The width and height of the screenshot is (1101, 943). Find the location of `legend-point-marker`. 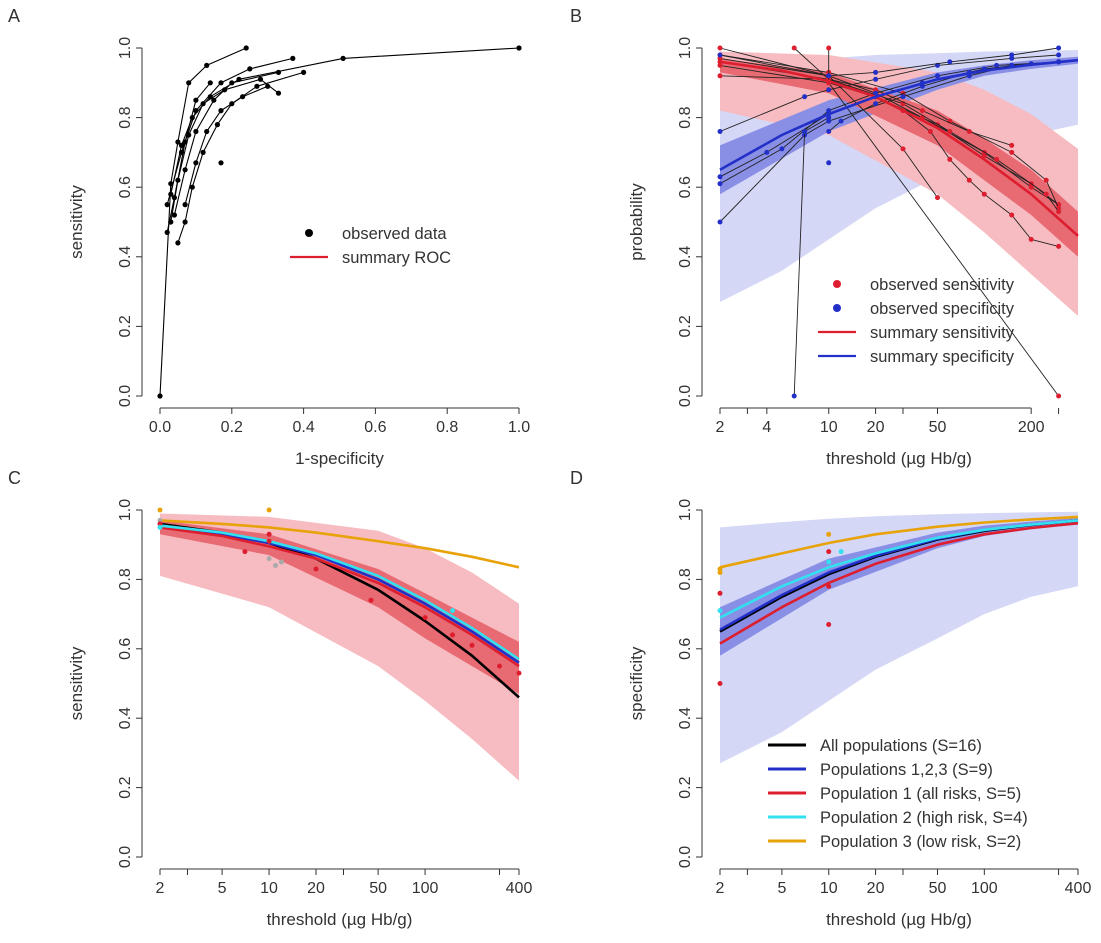

legend-point-marker is located at coordinates (837, 308).